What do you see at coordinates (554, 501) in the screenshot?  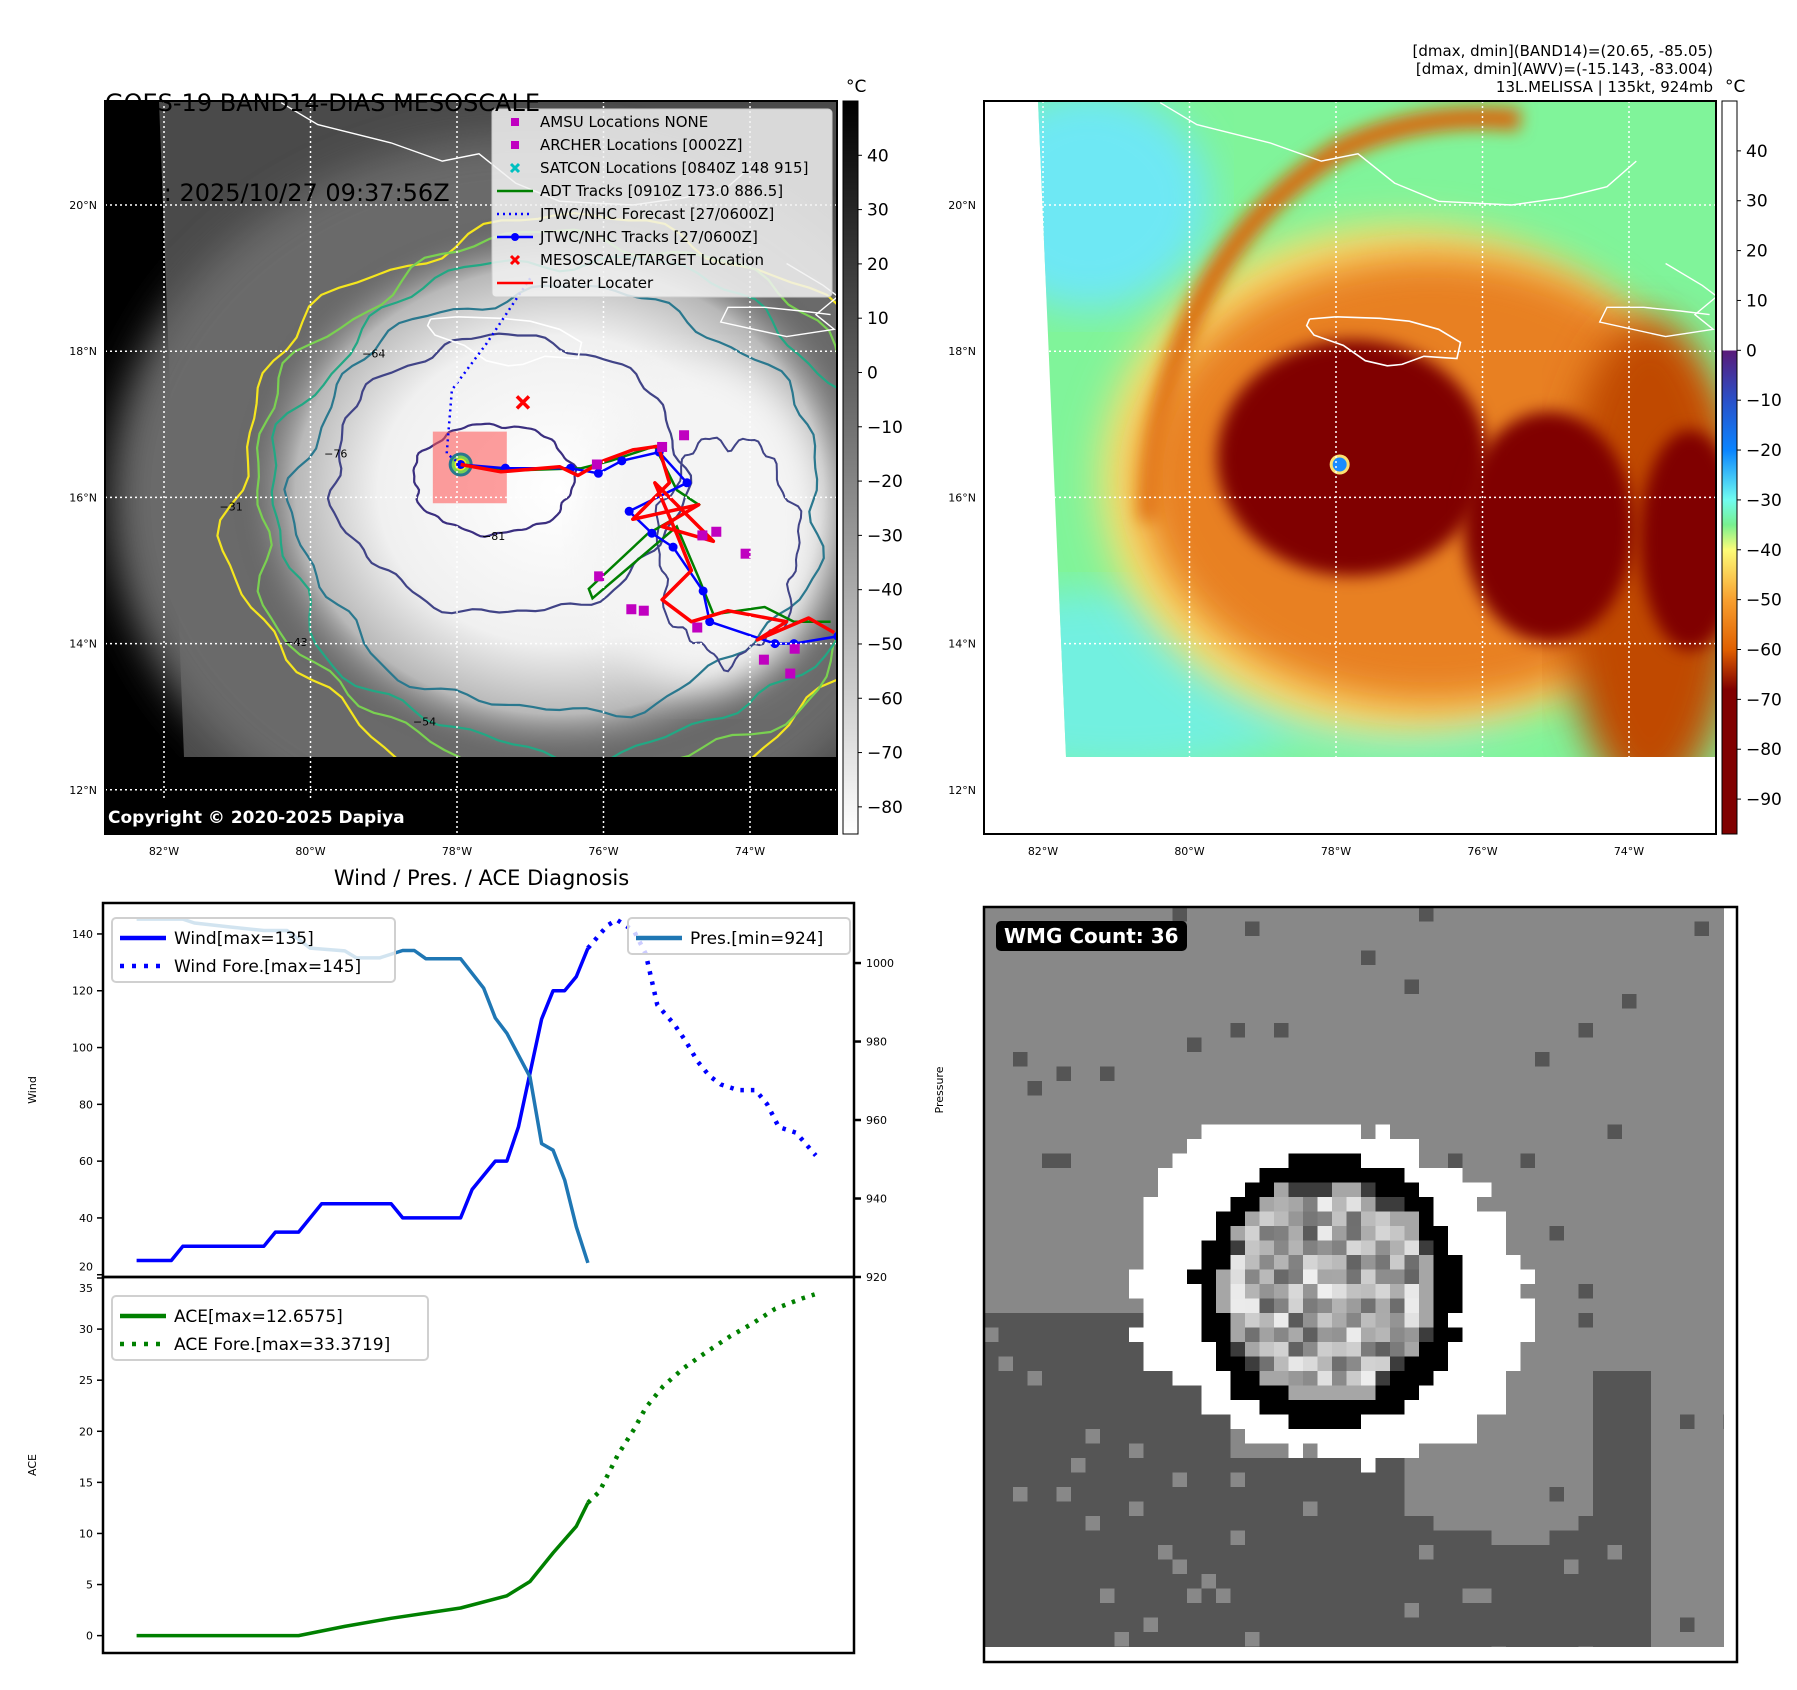 I see `contour-line` at bounding box center [554, 501].